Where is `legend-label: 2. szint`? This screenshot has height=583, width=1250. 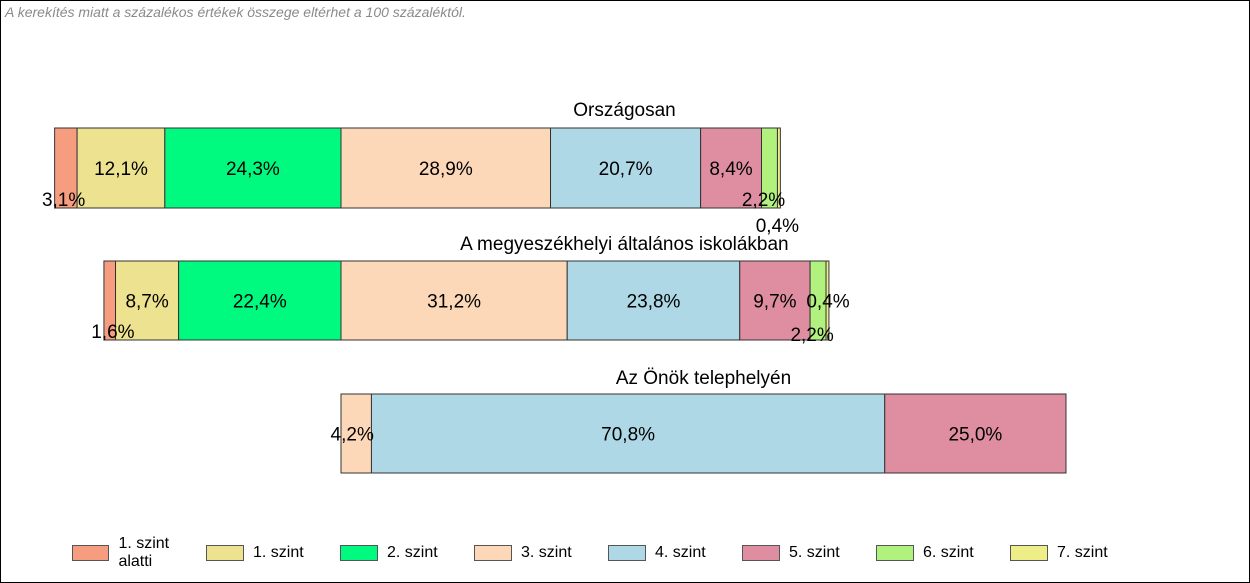 legend-label: 2. szint is located at coordinates (412, 552).